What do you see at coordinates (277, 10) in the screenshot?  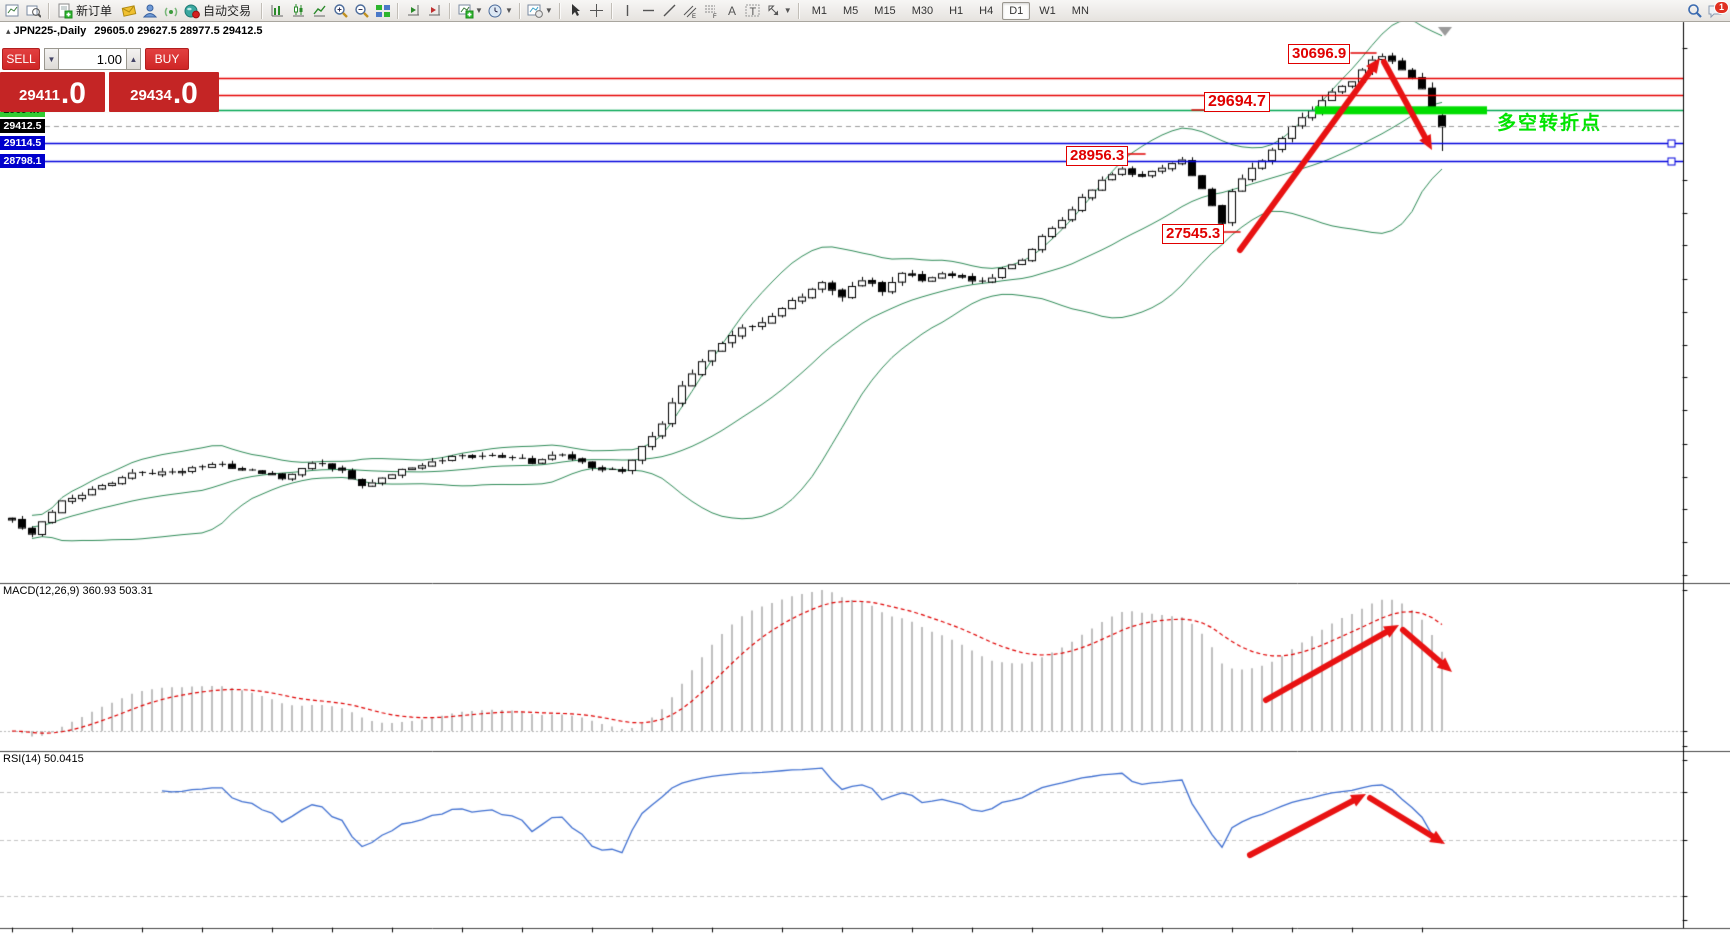 I see `bar-chart-icon` at bounding box center [277, 10].